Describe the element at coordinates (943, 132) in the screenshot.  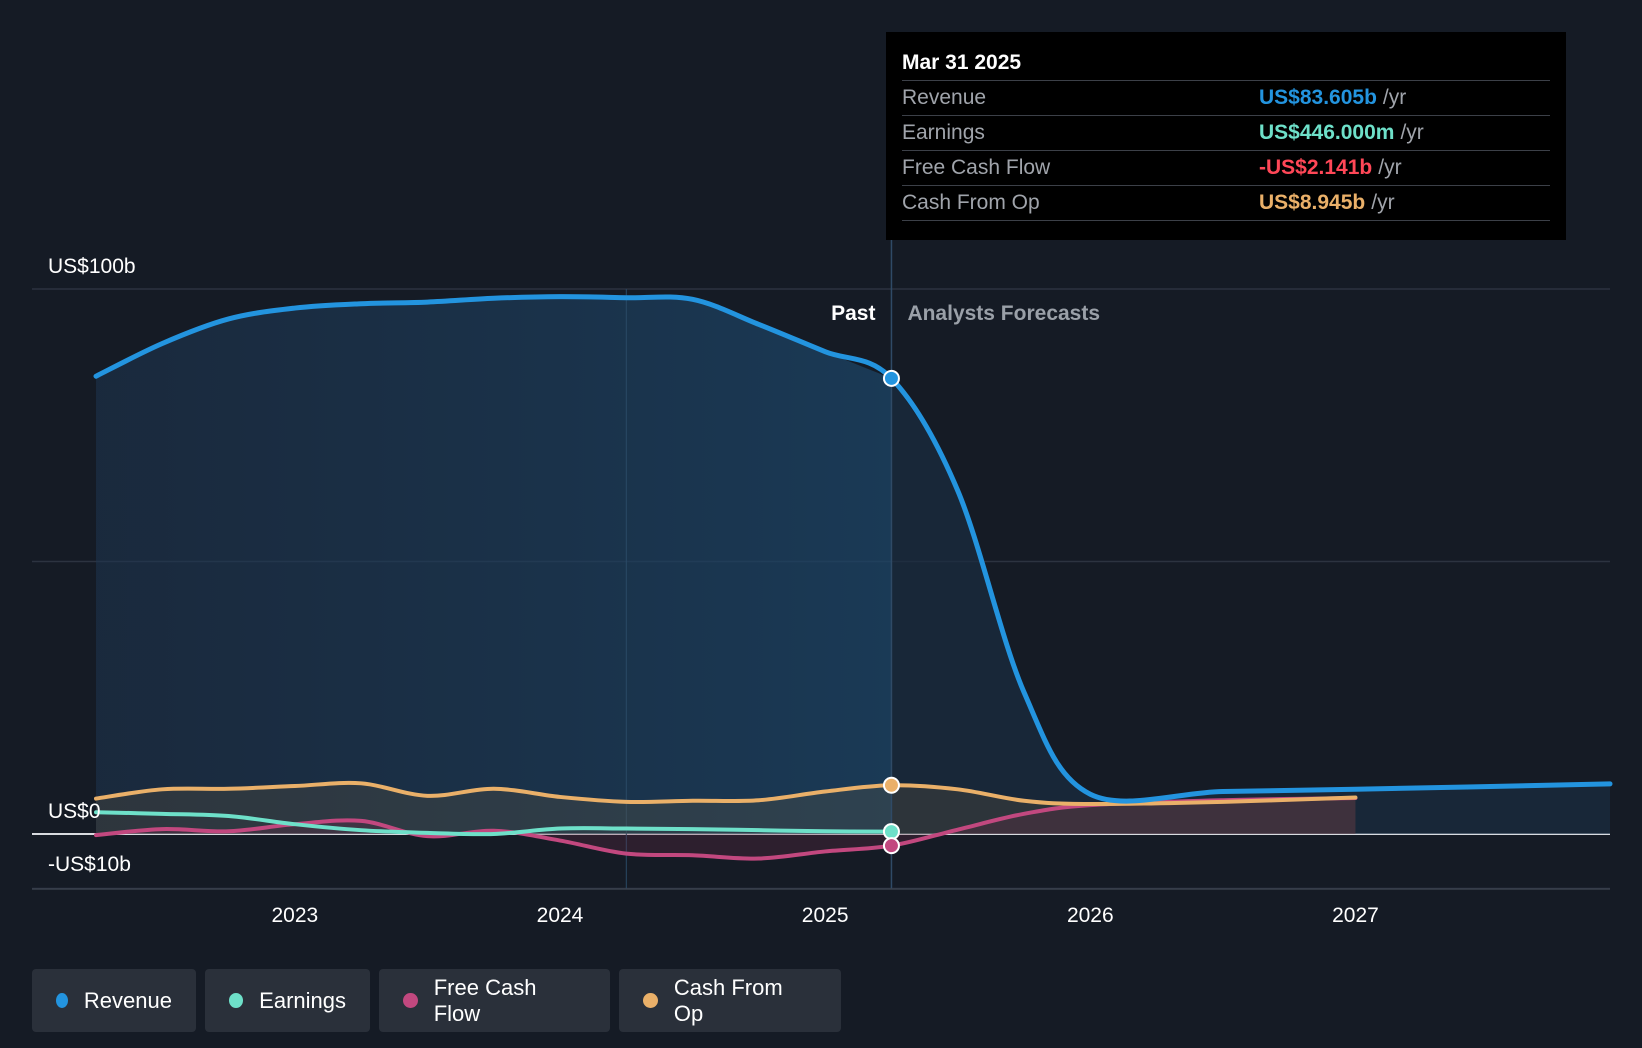
I see `tooltip-label: Earnings` at that location.